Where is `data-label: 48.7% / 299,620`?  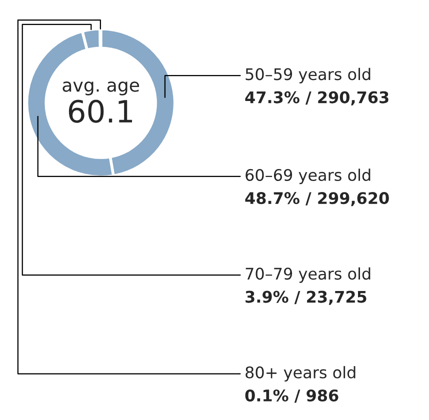
data-label: 48.7% / 299,620 is located at coordinates (317, 199).